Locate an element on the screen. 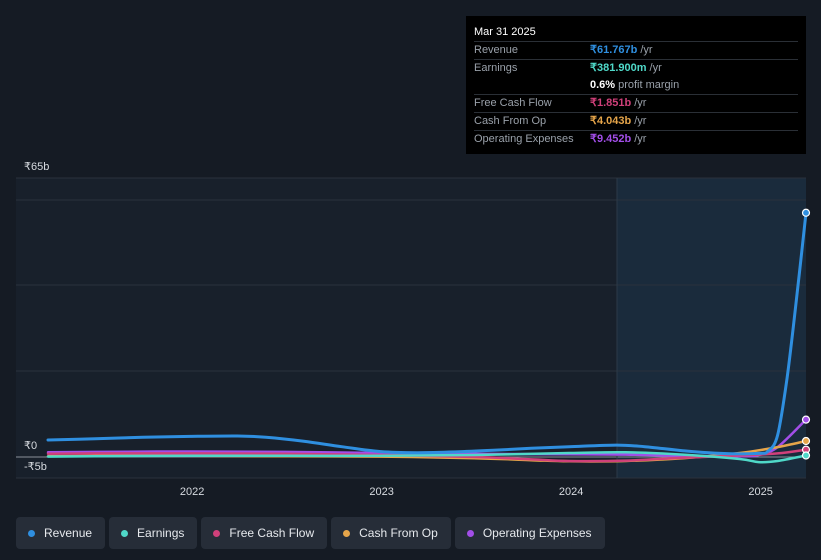  y-axis-ticks: ₹65b ₹0 -₹5b is located at coordinates (36, 317).